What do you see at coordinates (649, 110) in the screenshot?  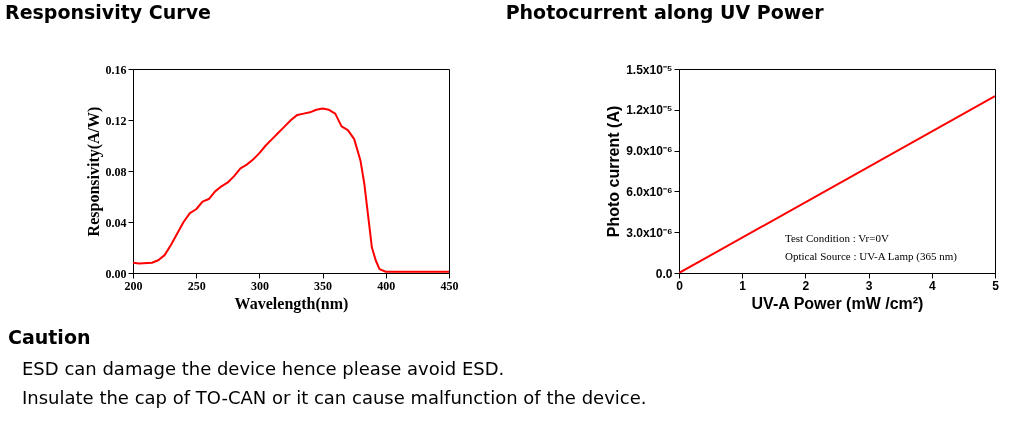 I see `y-tick-label: 1.2x10⁻⁵` at bounding box center [649, 110].